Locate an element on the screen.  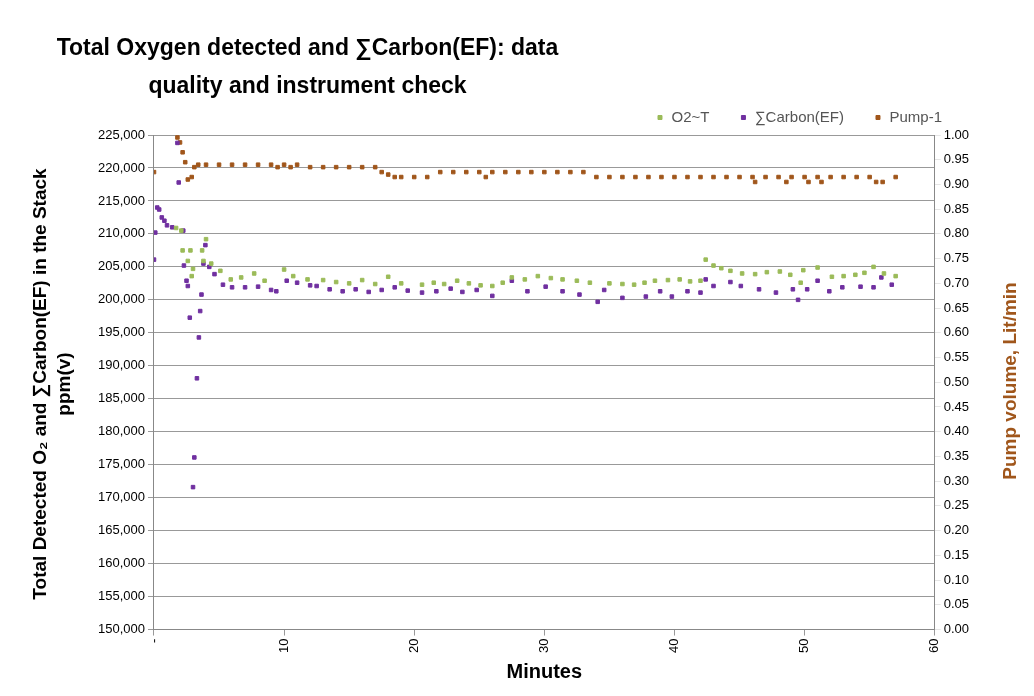
y-tick-label: 220,000 is located at coordinates (121, 167).